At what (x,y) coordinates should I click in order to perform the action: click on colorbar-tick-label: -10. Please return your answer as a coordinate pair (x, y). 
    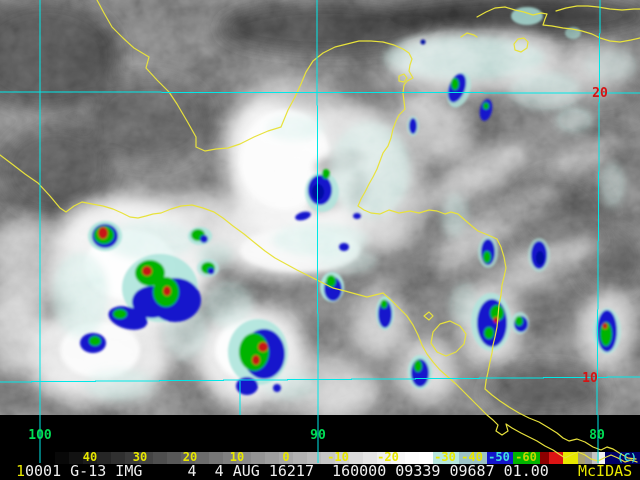
    Looking at the image, I should click on (338, 457).